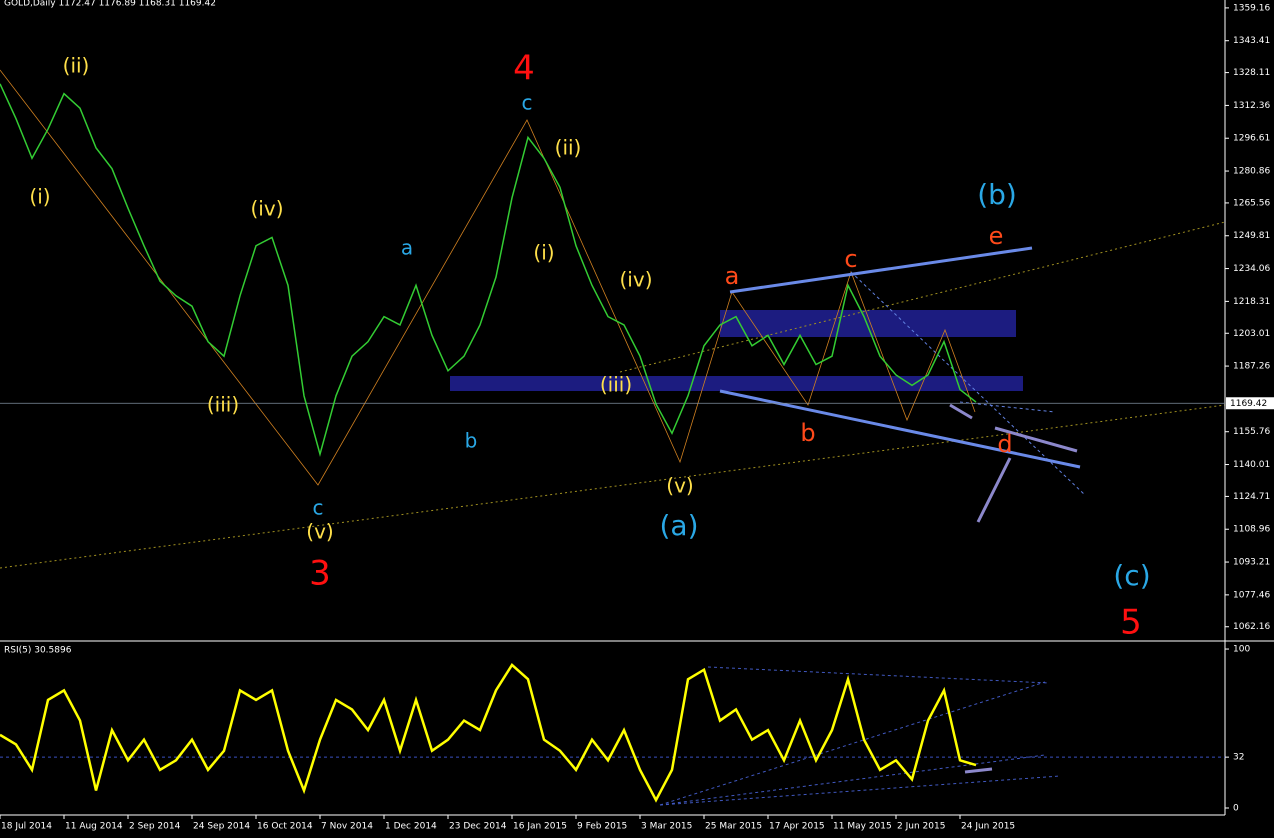 The image size is (1274, 838). I want to click on y-tick-label: 1265.56, so click(1251, 203).